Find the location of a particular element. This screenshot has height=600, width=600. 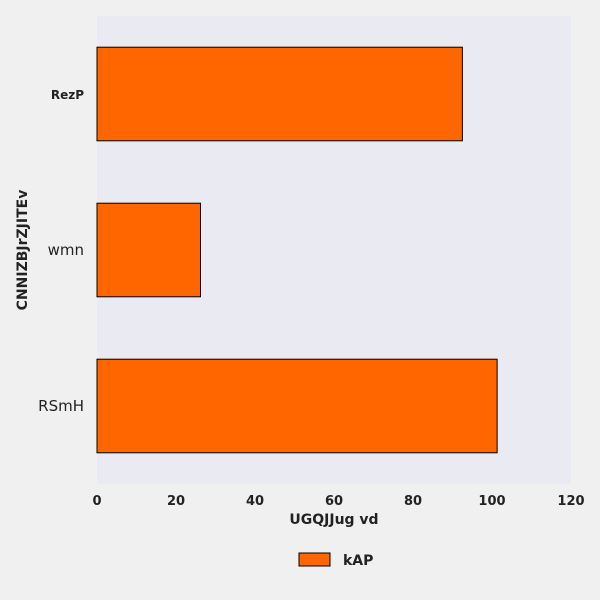

x-tick-label-100: 100 is located at coordinates (491, 501).